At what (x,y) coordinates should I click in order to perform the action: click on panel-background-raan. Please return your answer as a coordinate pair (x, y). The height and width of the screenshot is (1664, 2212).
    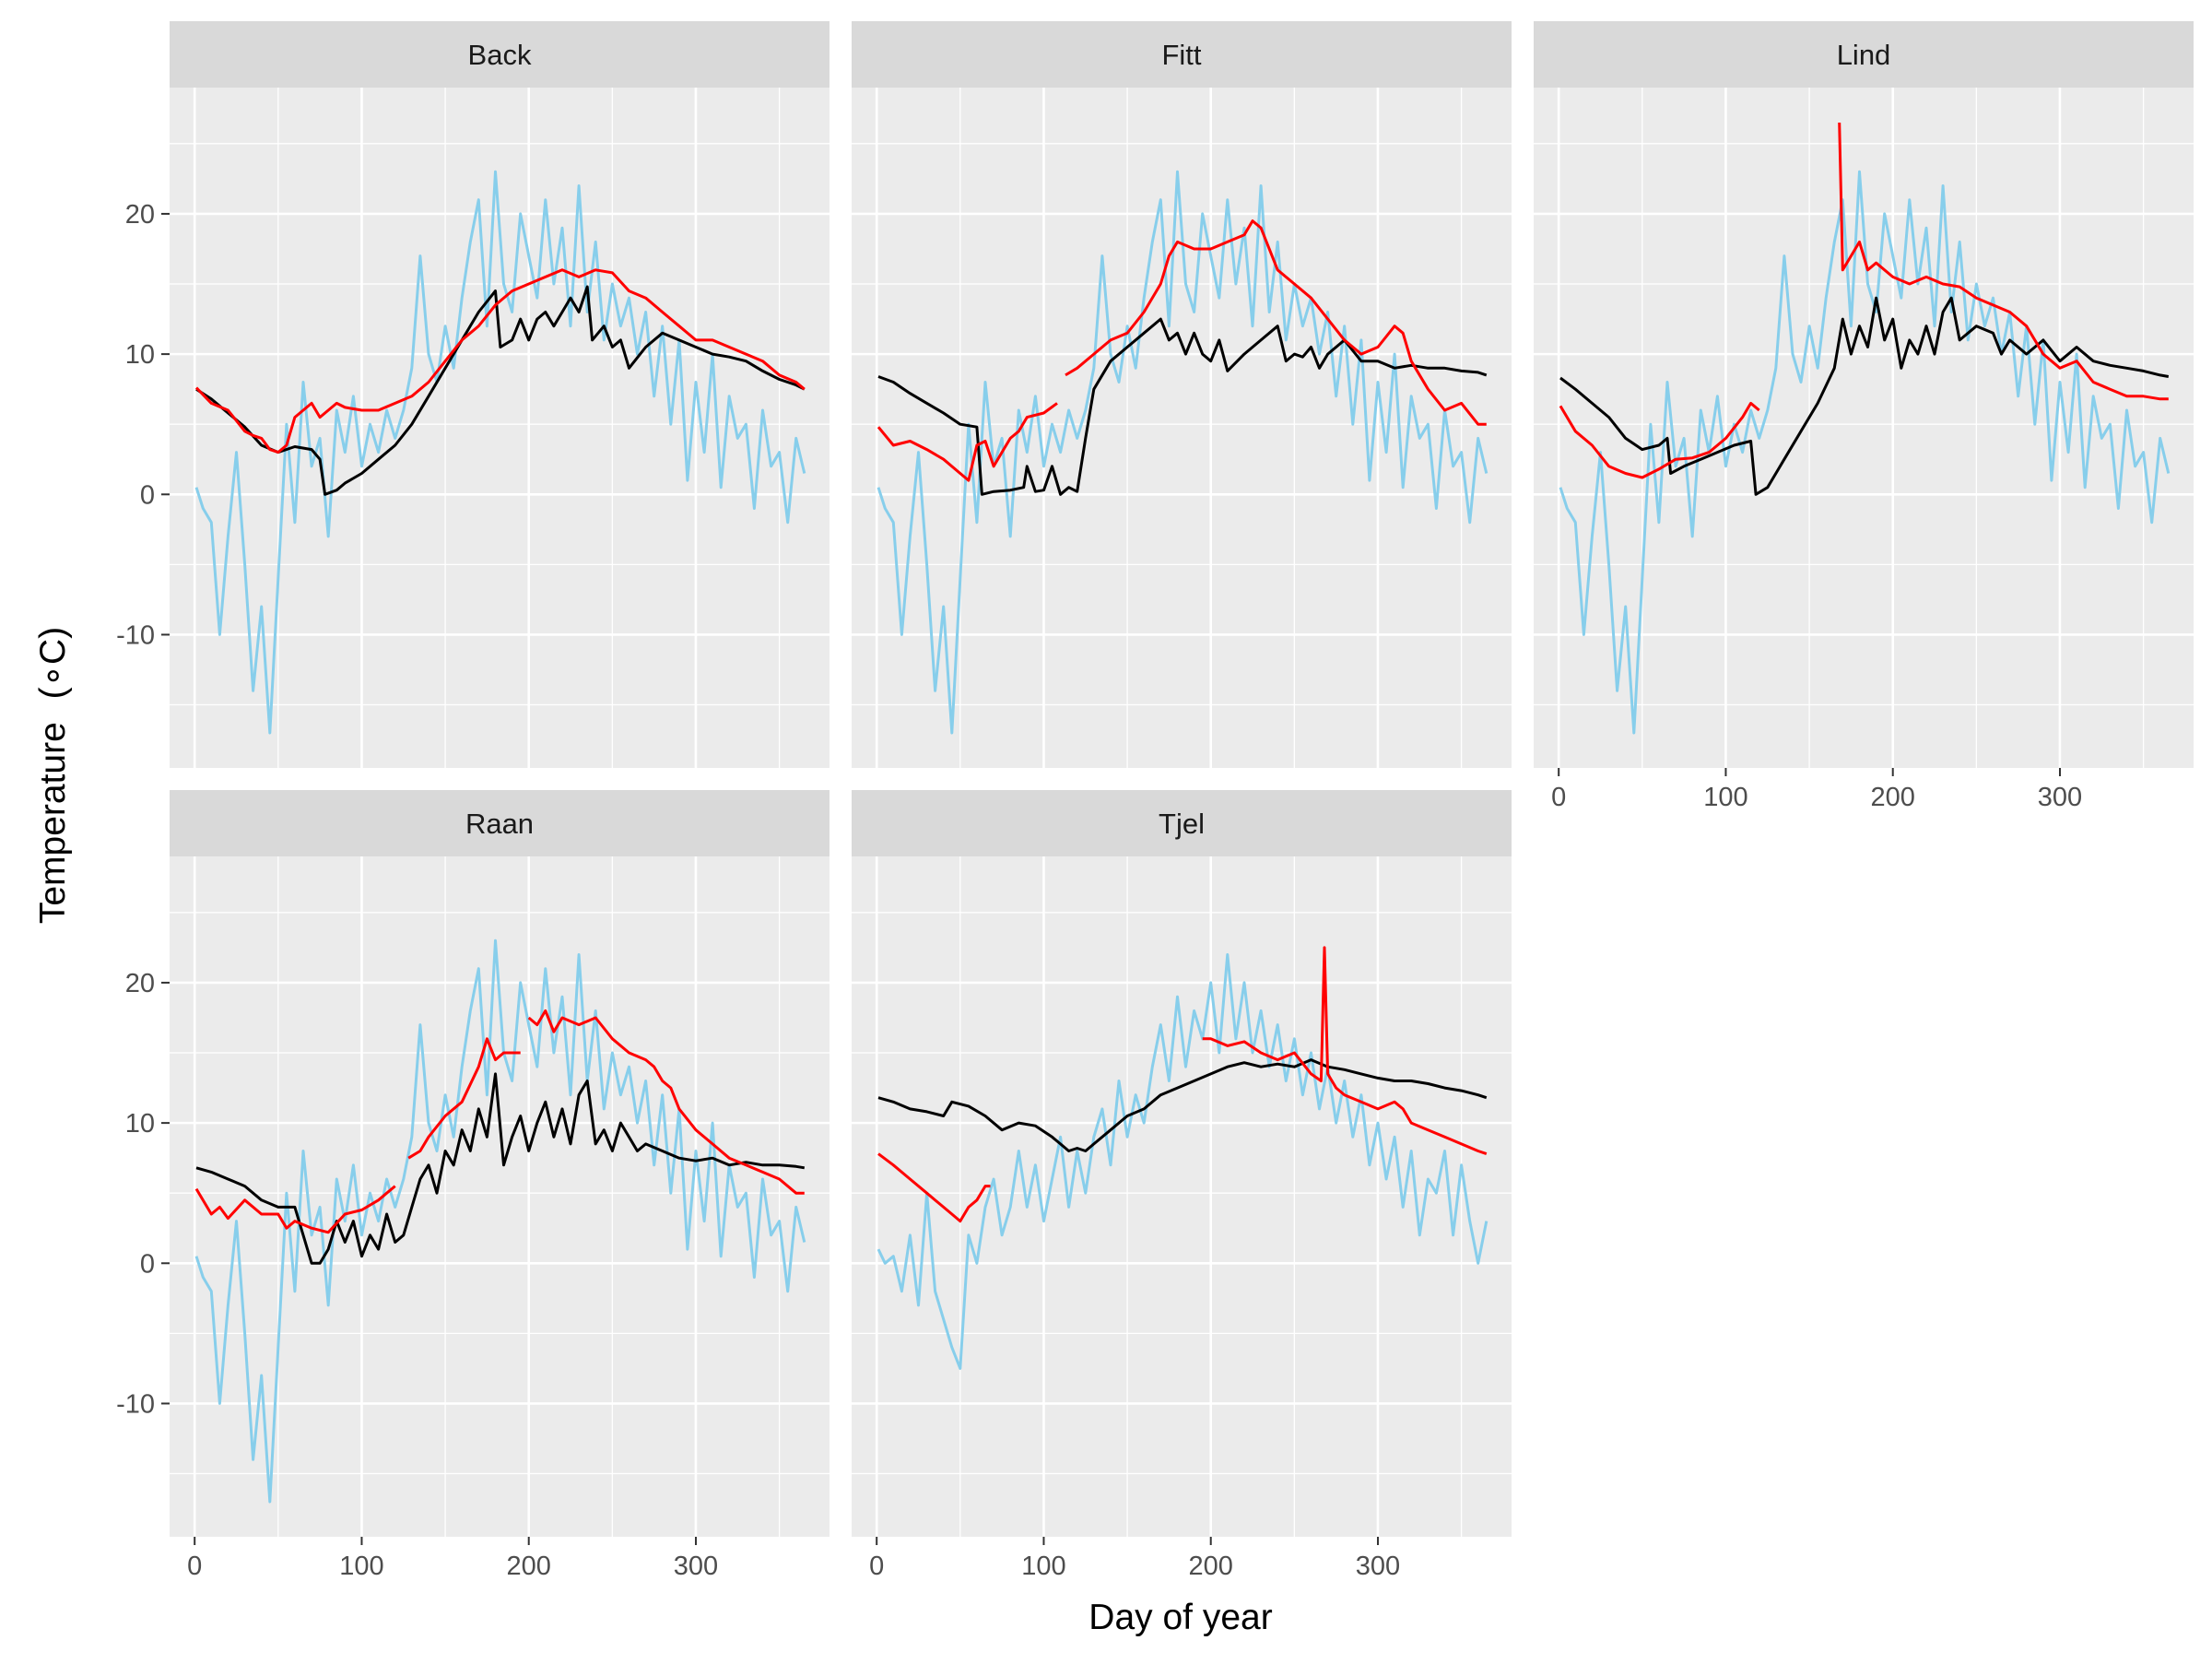
    Looking at the image, I should click on (500, 1196).